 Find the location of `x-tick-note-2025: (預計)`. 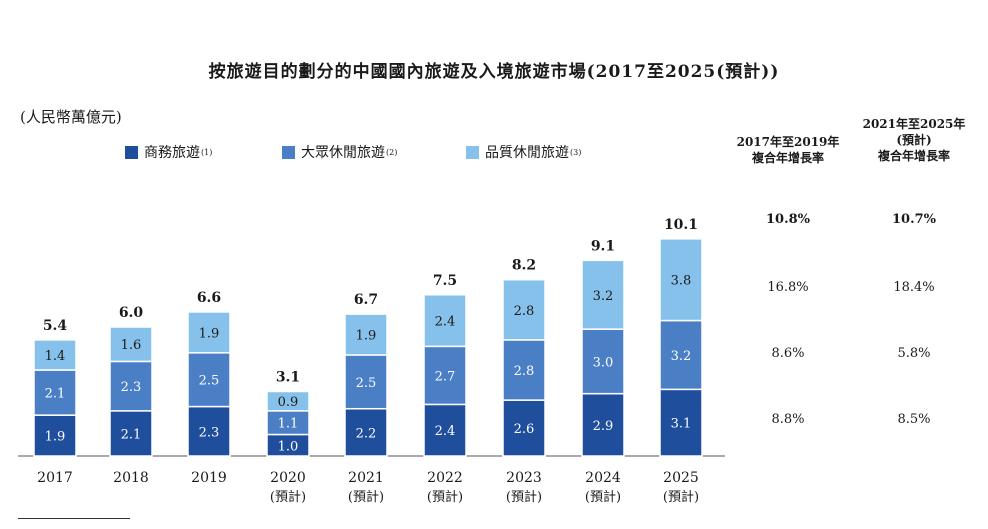

x-tick-note-2025: (預計) is located at coordinates (681, 497).